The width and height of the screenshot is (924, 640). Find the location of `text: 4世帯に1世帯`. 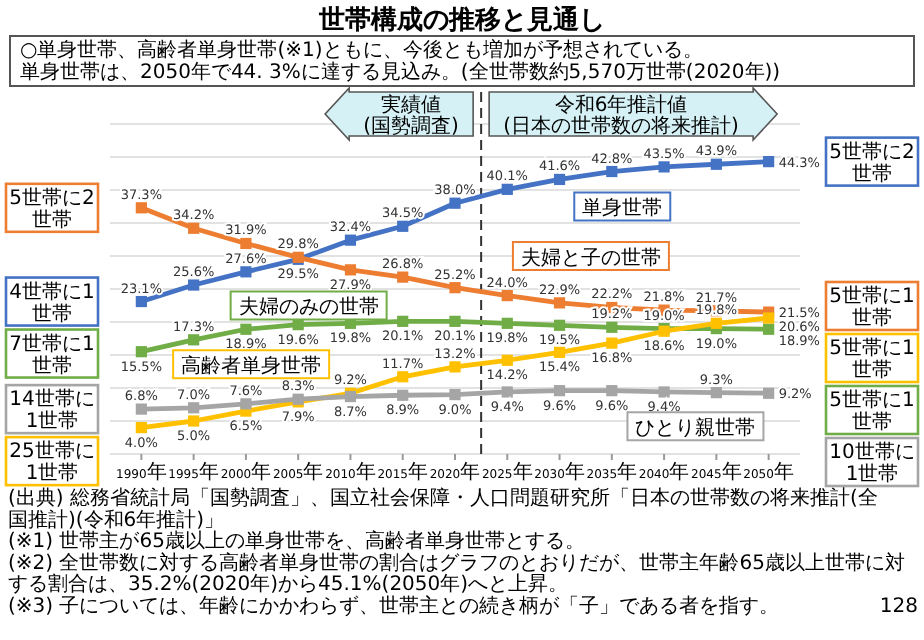

text: 4世帯に1世帯 is located at coordinates (52, 302).